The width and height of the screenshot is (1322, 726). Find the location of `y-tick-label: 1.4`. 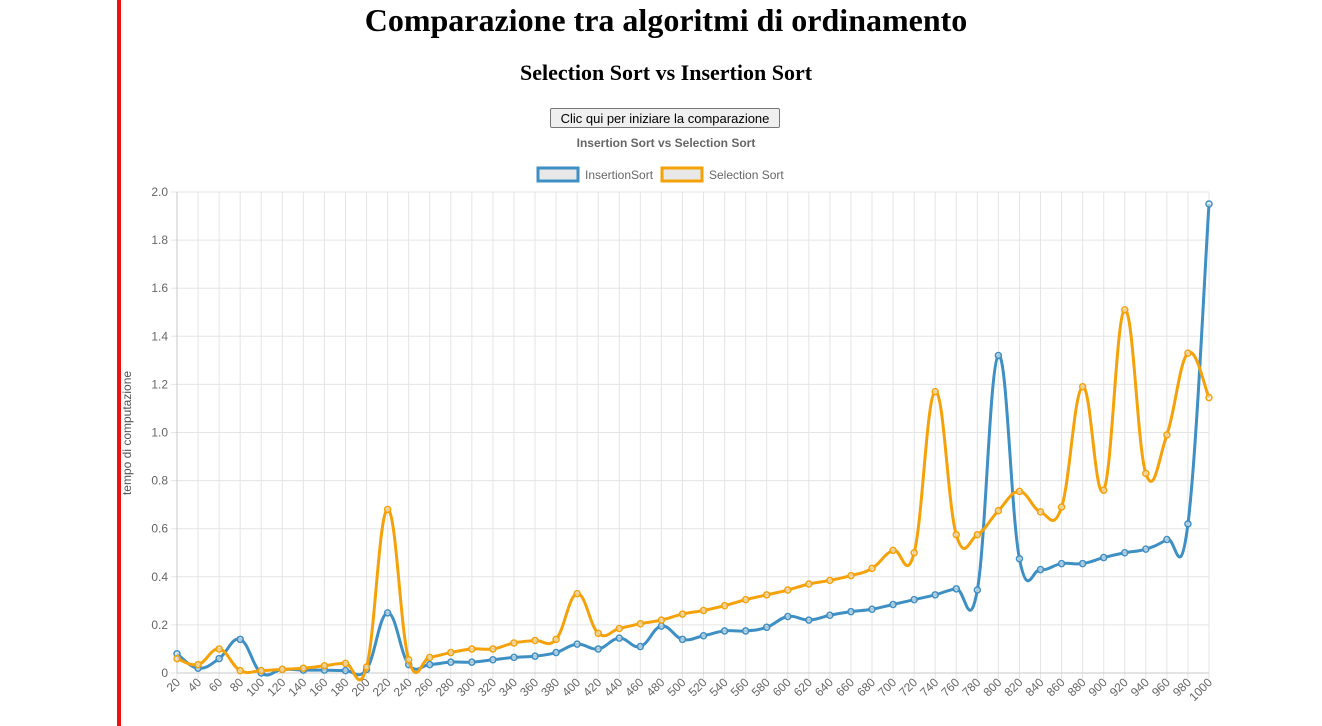

y-tick-label: 1.4 is located at coordinates (159, 336).